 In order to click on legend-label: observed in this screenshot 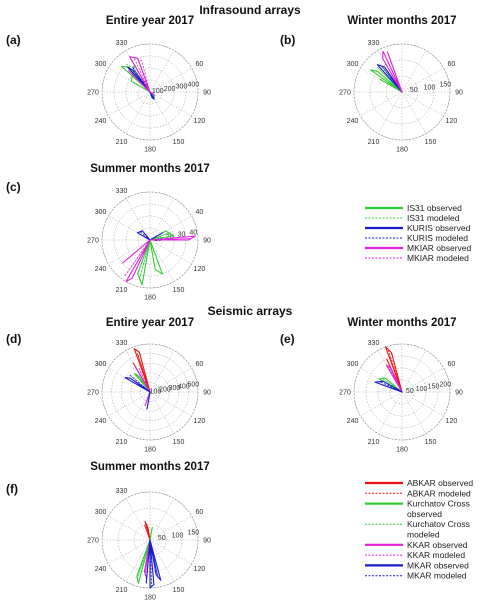, I will do `click(424, 514)`.